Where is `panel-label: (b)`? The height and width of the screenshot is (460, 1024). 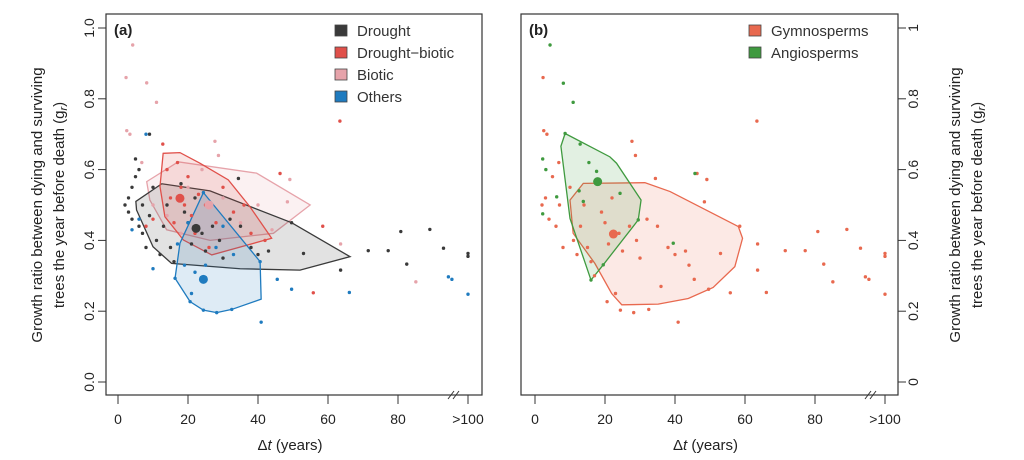 panel-label: (b) is located at coordinates (538, 30).